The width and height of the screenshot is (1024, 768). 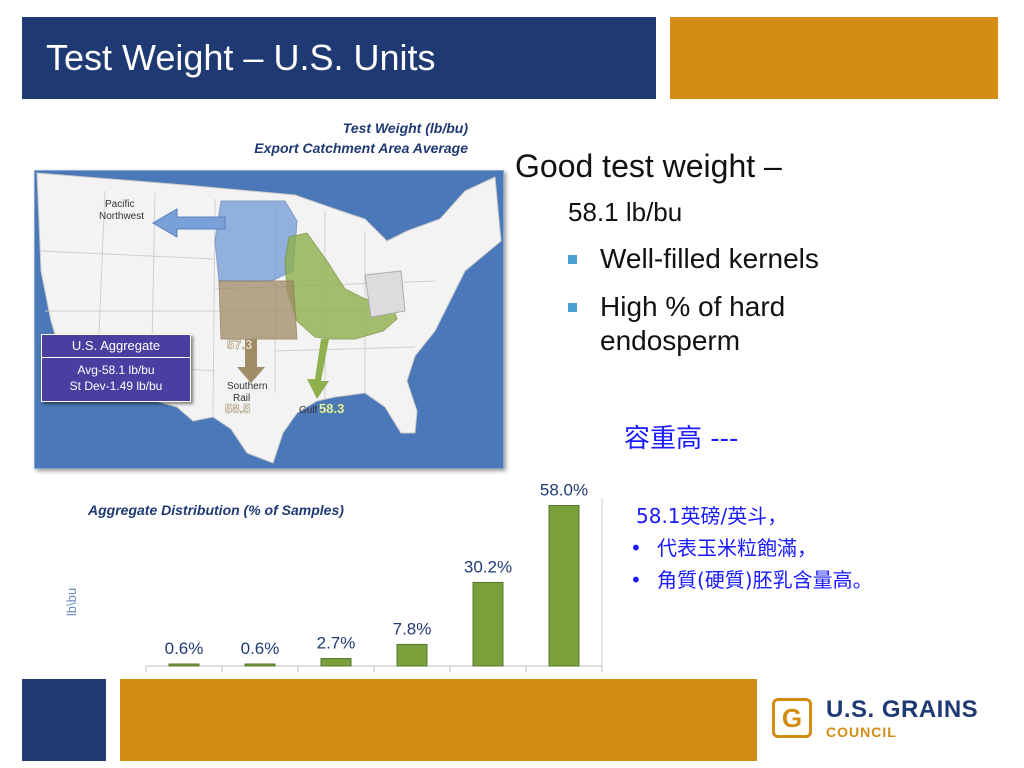 I want to click on gulf-value-label: 58.3, so click(x=331, y=408).